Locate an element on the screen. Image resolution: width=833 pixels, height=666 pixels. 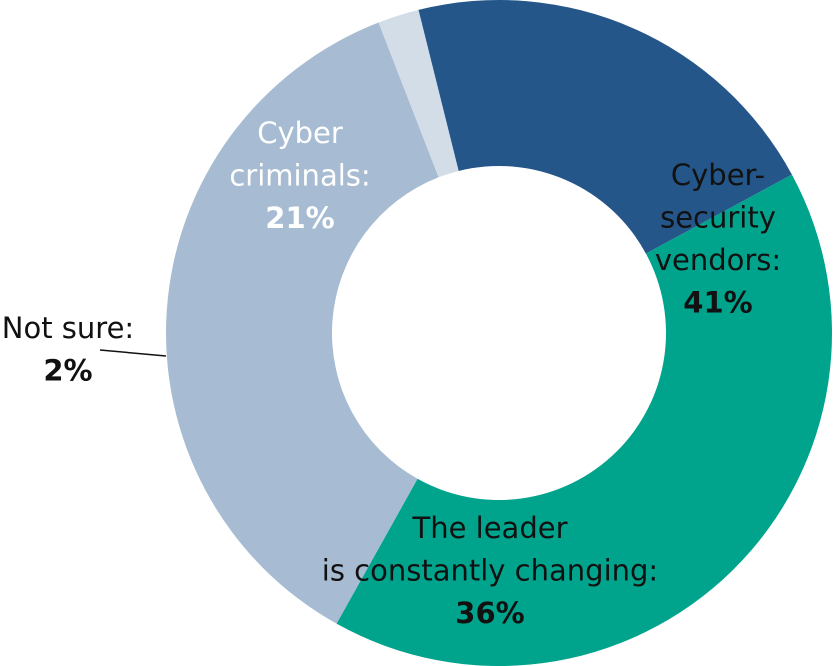
value-label: 41% is located at coordinates (717, 303).